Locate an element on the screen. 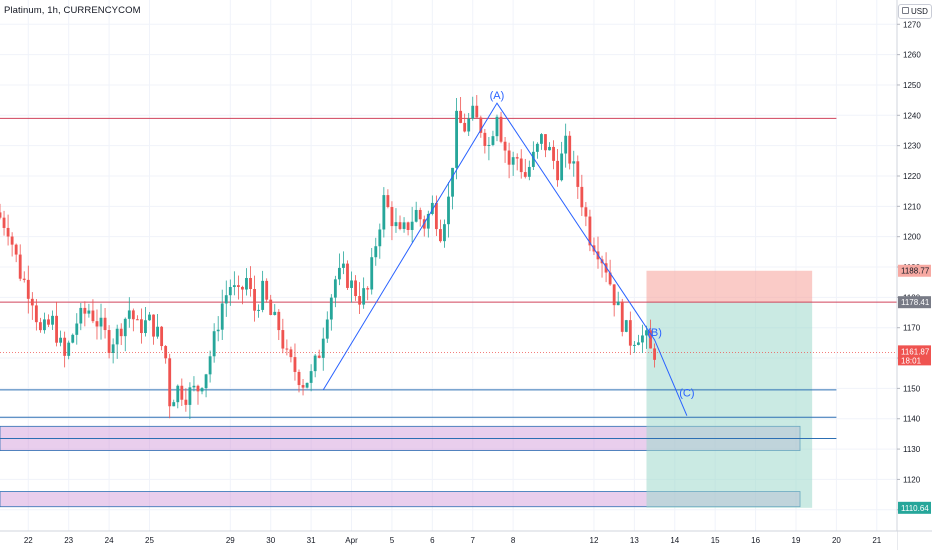 The height and width of the screenshot is (555, 932). entry-price-tag: 1178.41 is located at coordinates (915, 302).